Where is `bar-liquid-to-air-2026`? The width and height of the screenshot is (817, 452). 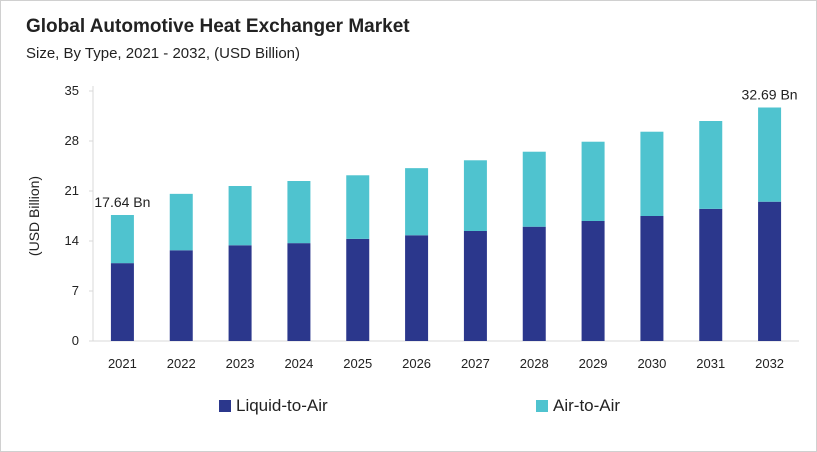 bar-liquid-to-air-2026 is located at coordinates (417, 288).